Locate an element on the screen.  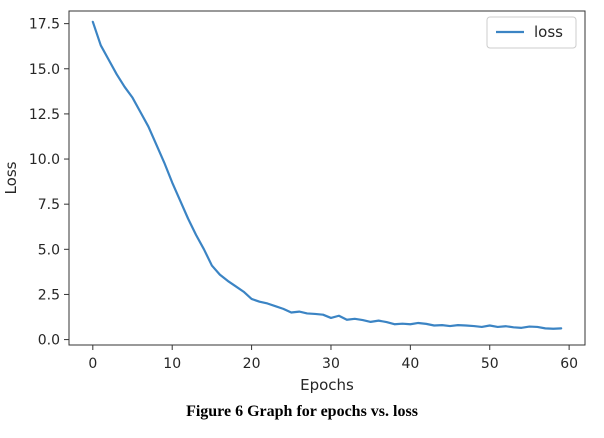
y-tick-label: 7.5 is located at coordinates (49, 205).